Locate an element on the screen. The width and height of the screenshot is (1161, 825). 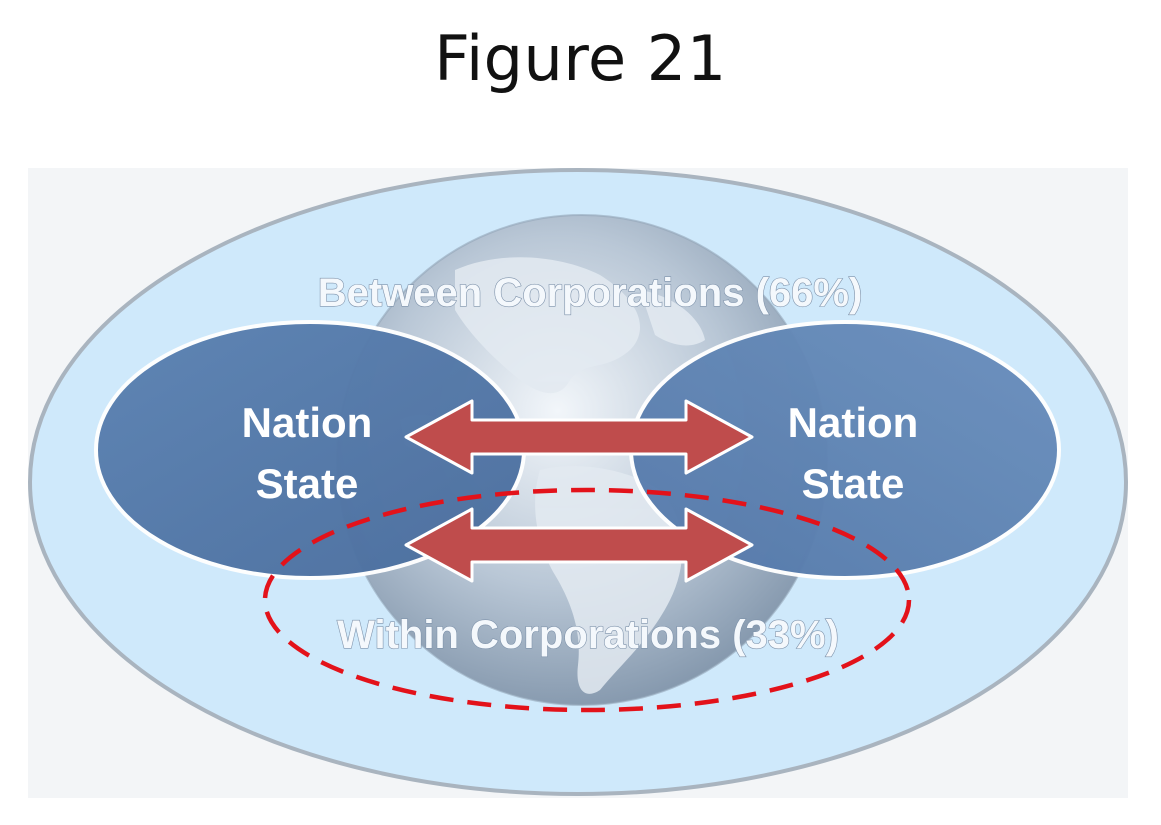
within-corporations-label: Within Corporations (33%) is located at coordinates (588, 635).